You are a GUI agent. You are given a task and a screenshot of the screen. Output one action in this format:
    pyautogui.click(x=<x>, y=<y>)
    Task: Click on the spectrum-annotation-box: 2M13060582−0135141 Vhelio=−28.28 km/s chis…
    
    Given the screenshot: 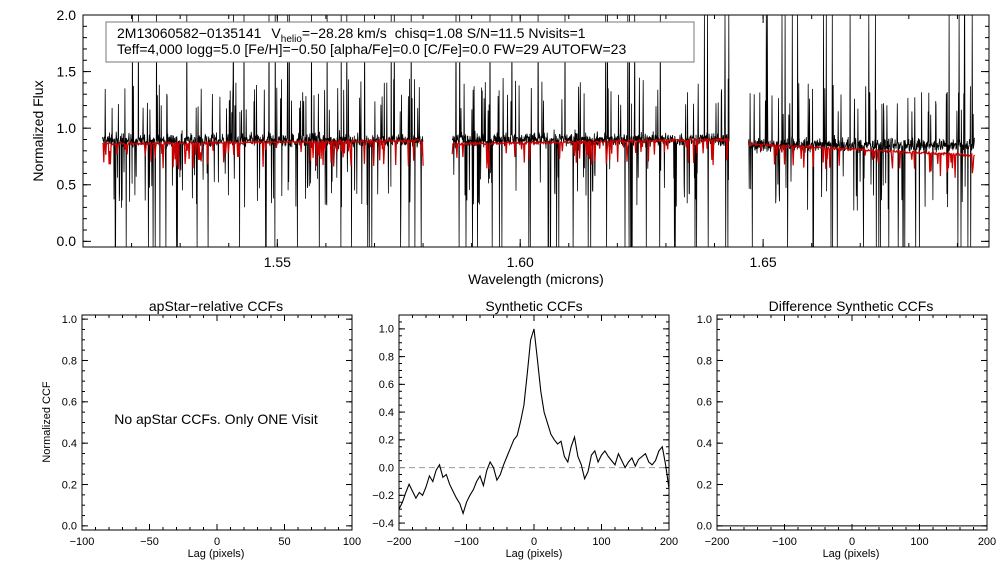 What is the action you would take?
    pyautogui.click(x=400, y=42)
    